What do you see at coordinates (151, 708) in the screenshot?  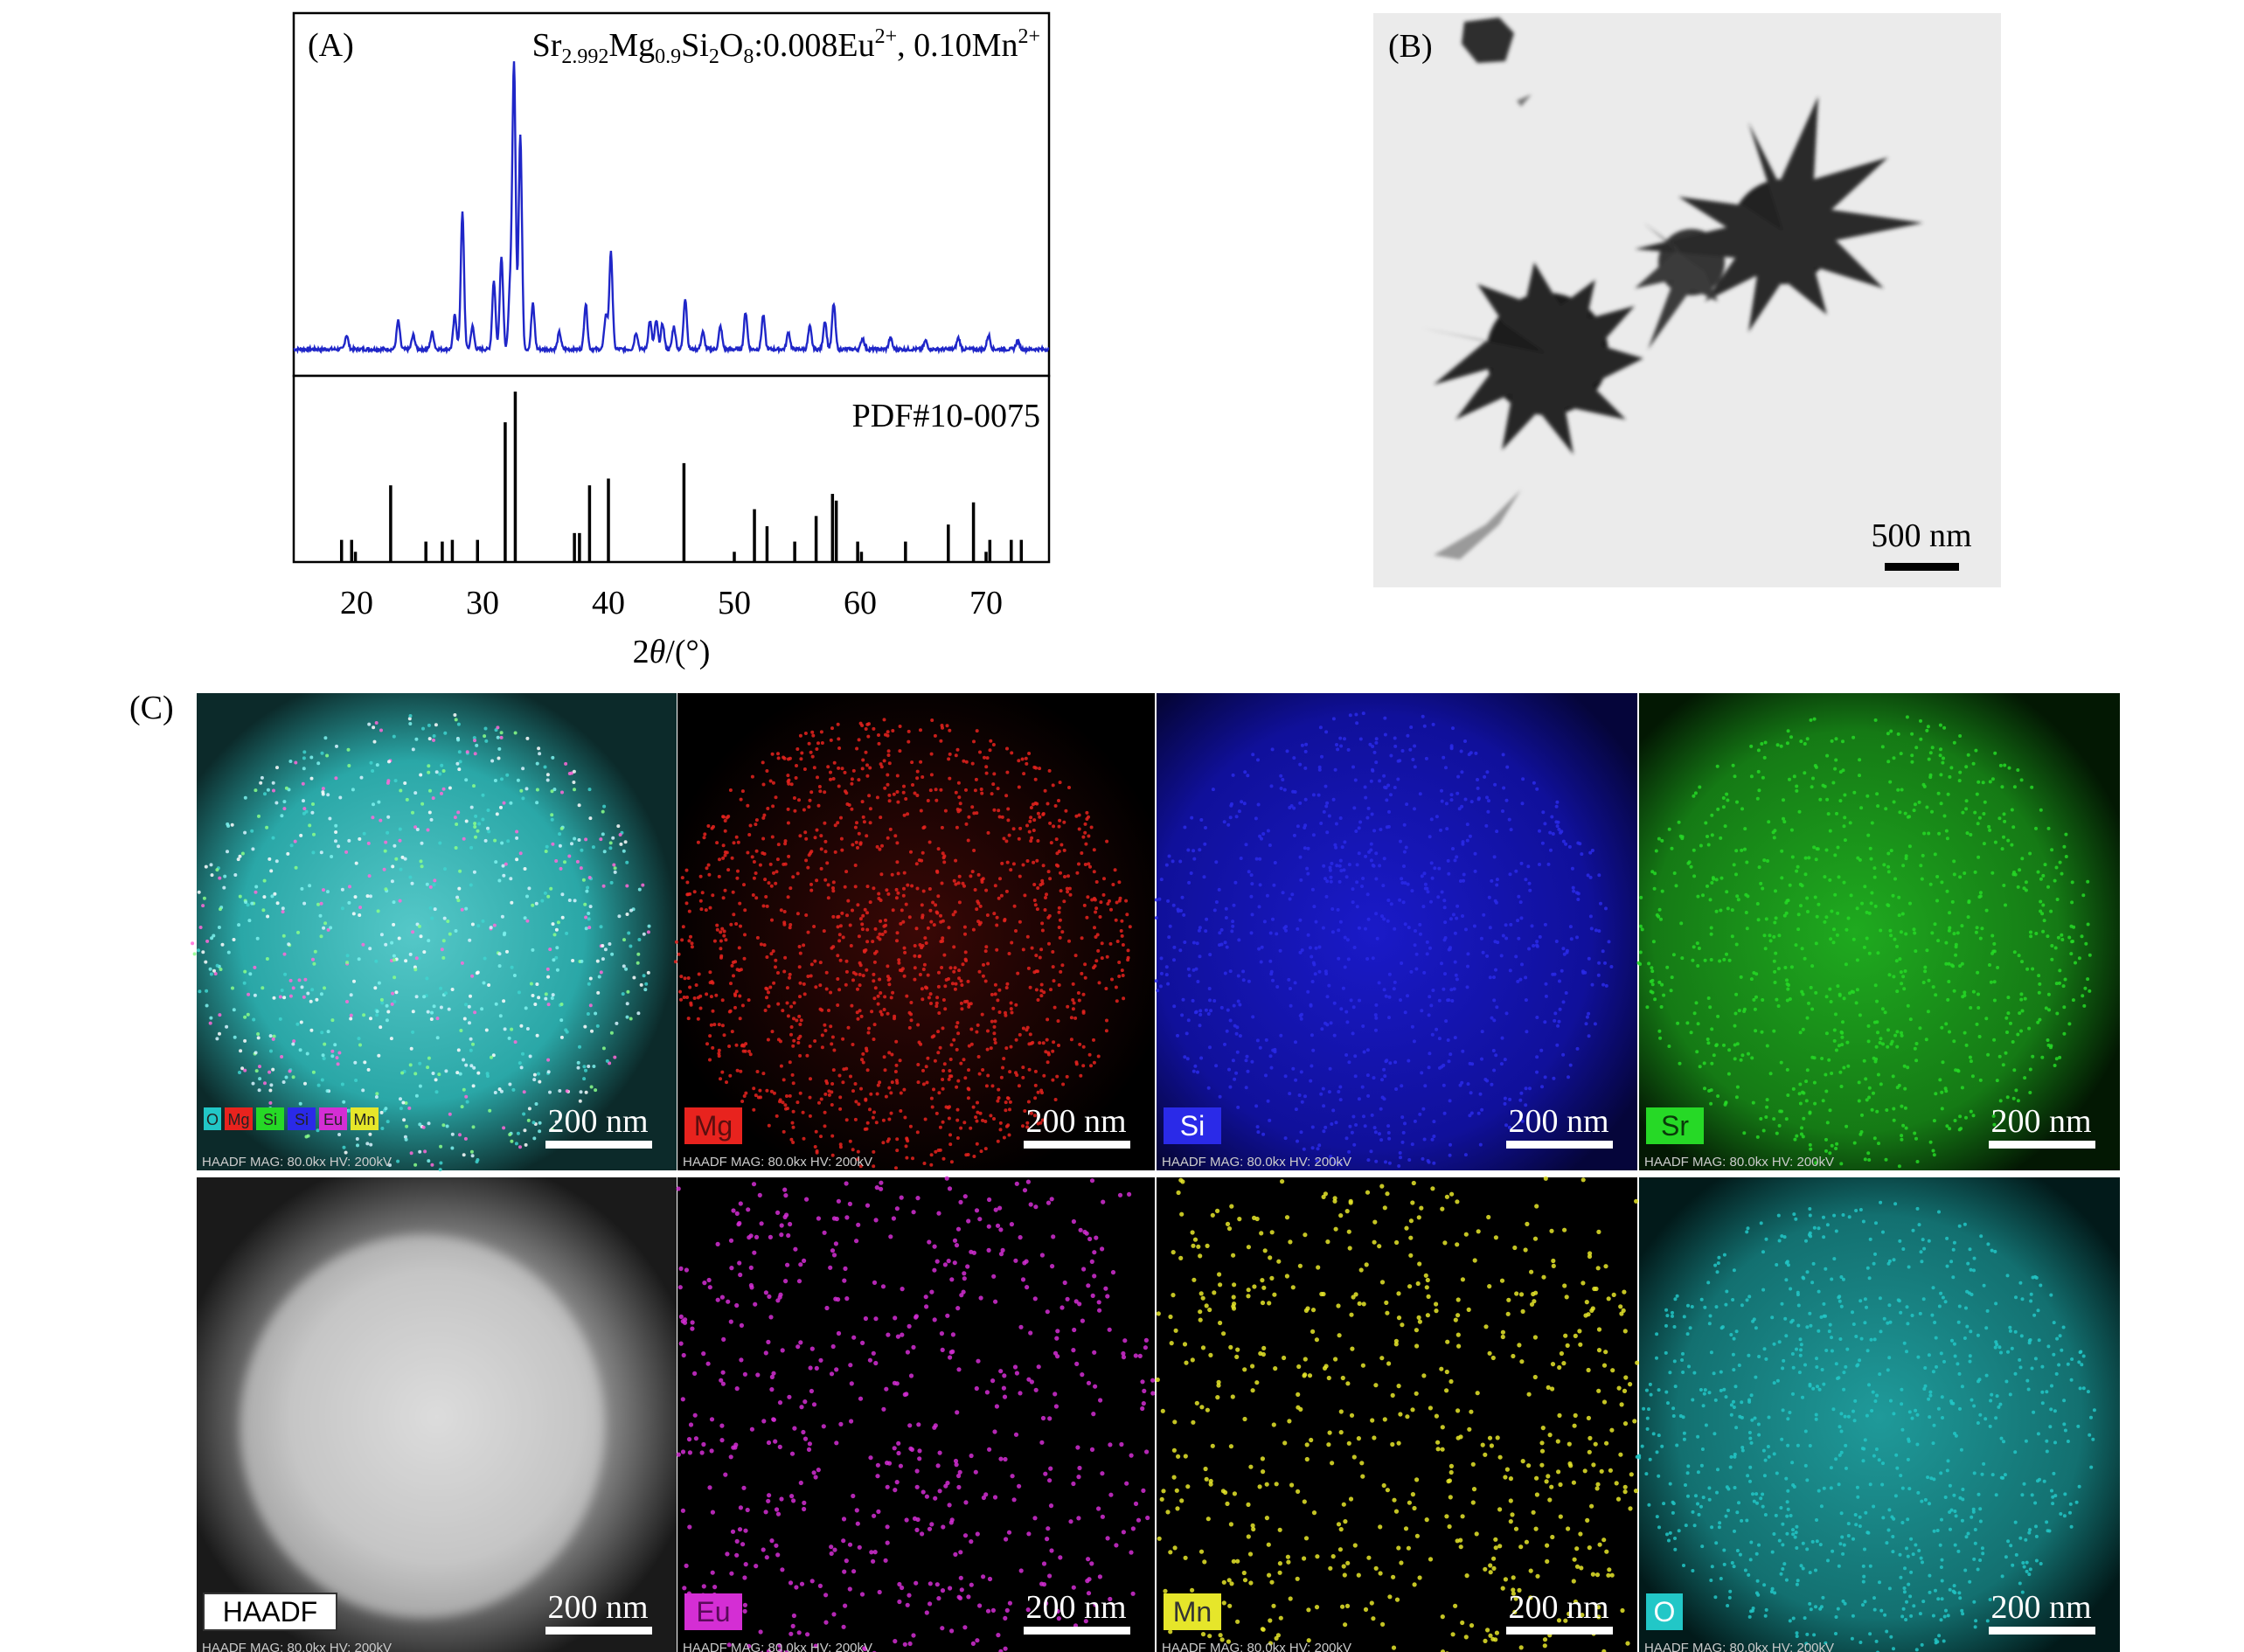 I see `panel-c-label: (C)` at bounding box center [151, 708].